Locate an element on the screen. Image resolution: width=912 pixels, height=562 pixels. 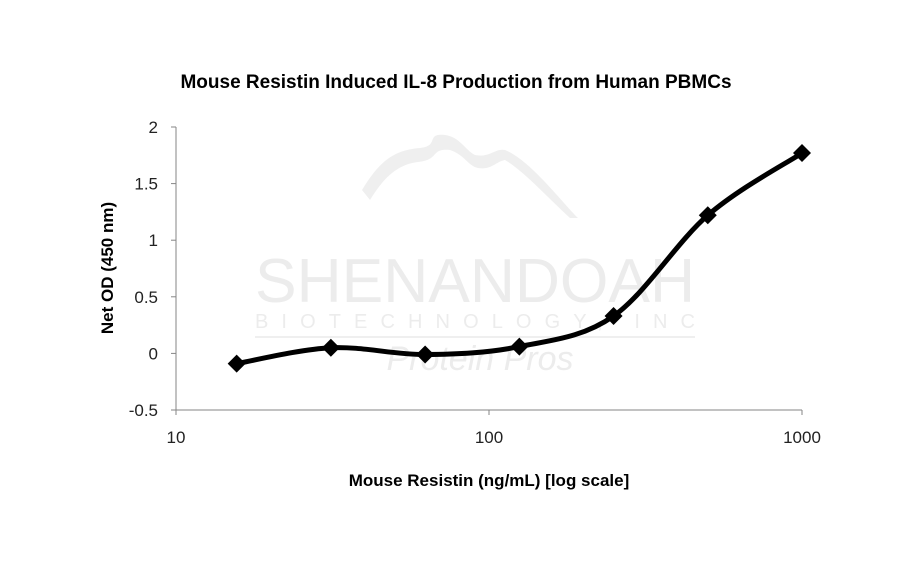
watermark-line1: SHENANDOAH is located at coordinates (475, 281).